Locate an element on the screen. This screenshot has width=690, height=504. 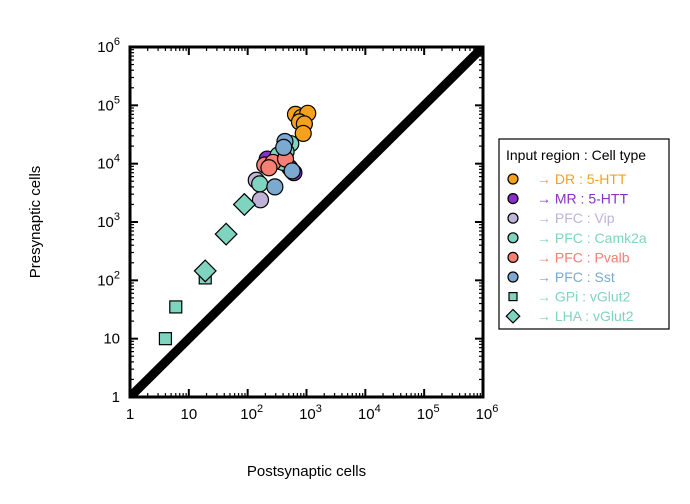
x-tick-label: 10⁴ is located at coordinates (369, 413).